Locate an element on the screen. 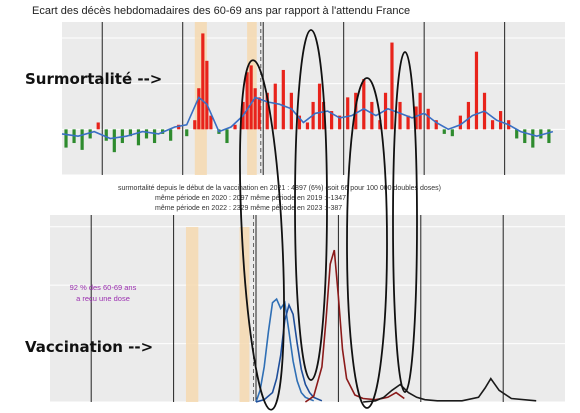 This screenshot has width=580, height=413. vaccination-label: Vaccination --> is located at coordinates (89, 347).